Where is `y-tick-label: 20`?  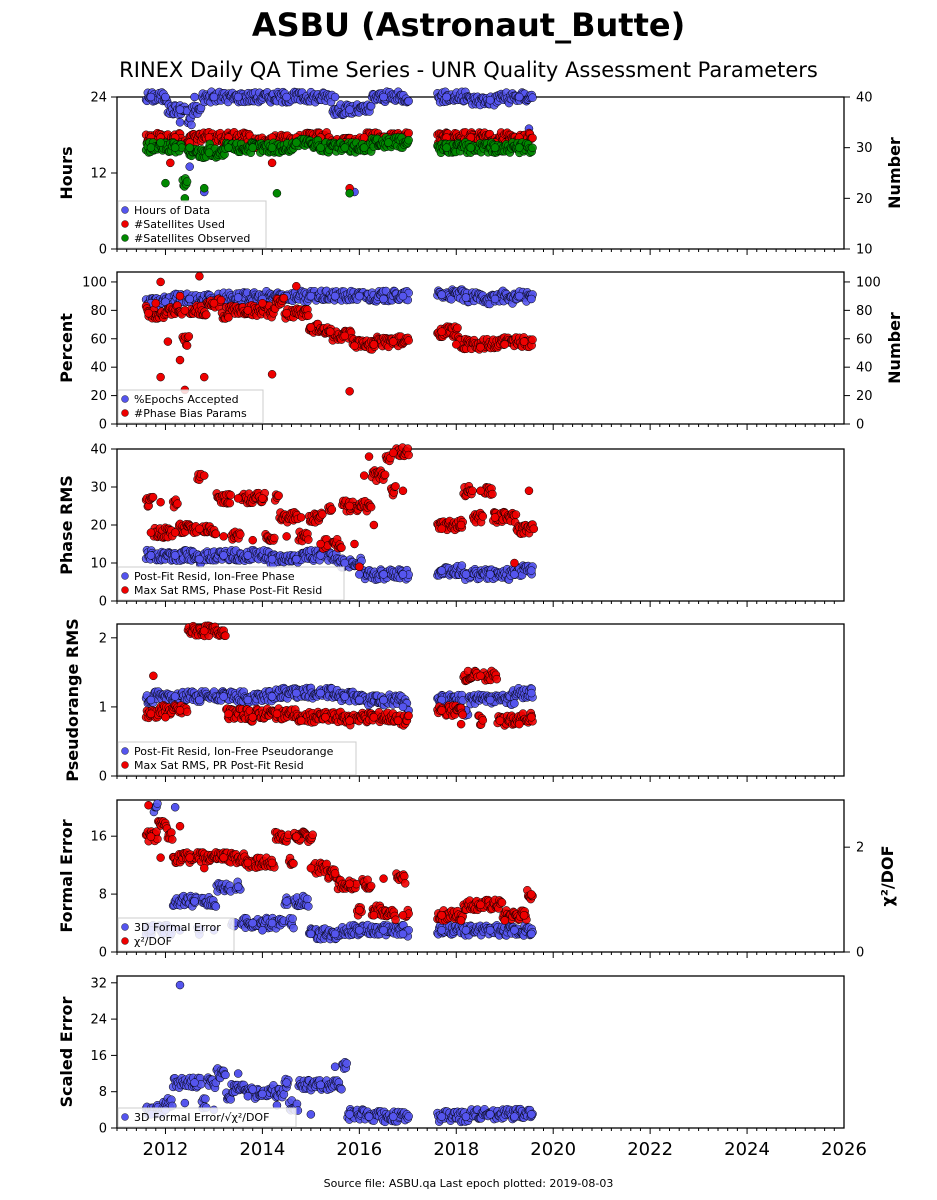
y-tick-label: 20 is located at coordinates (98, 396).